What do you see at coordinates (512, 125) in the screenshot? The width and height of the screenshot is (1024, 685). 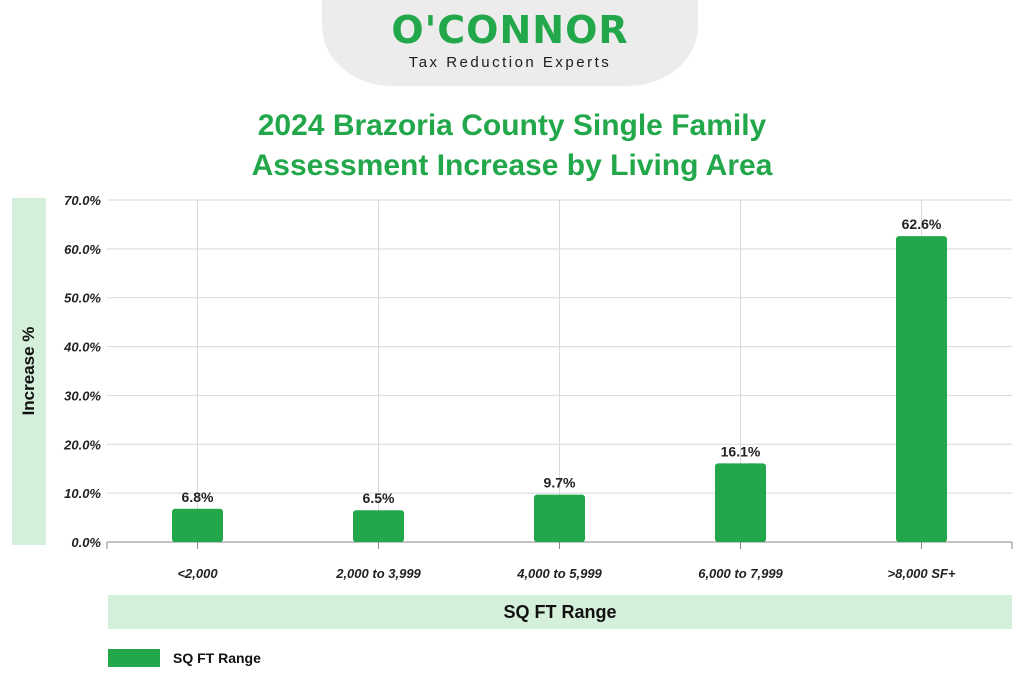 I see `chart-title-line-1: 2024 Brazoria County Single Family` at bounding box center [512, 125].